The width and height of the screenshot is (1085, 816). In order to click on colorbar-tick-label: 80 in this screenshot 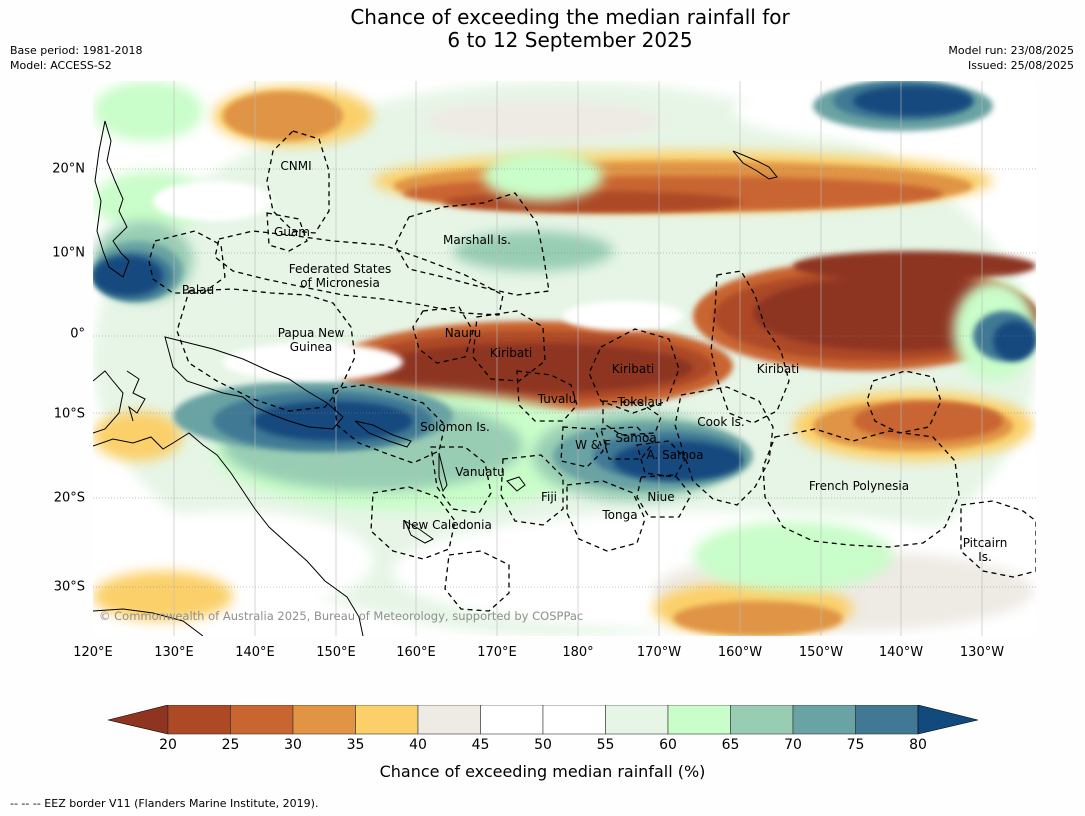, I will do `click(918, 745)`.